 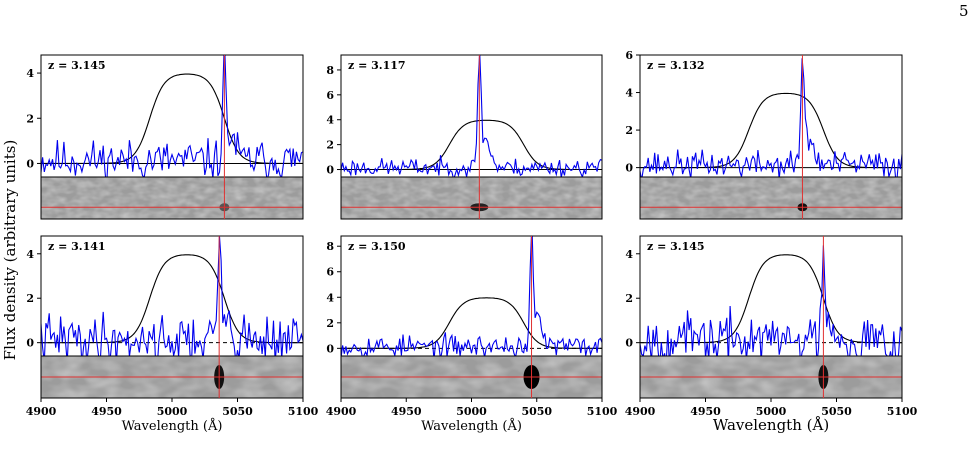 What do you see at coordinates (377, 246) in the screenshot?
I see `redshift-label: z = 3.150` at bounding box center [377, 246].